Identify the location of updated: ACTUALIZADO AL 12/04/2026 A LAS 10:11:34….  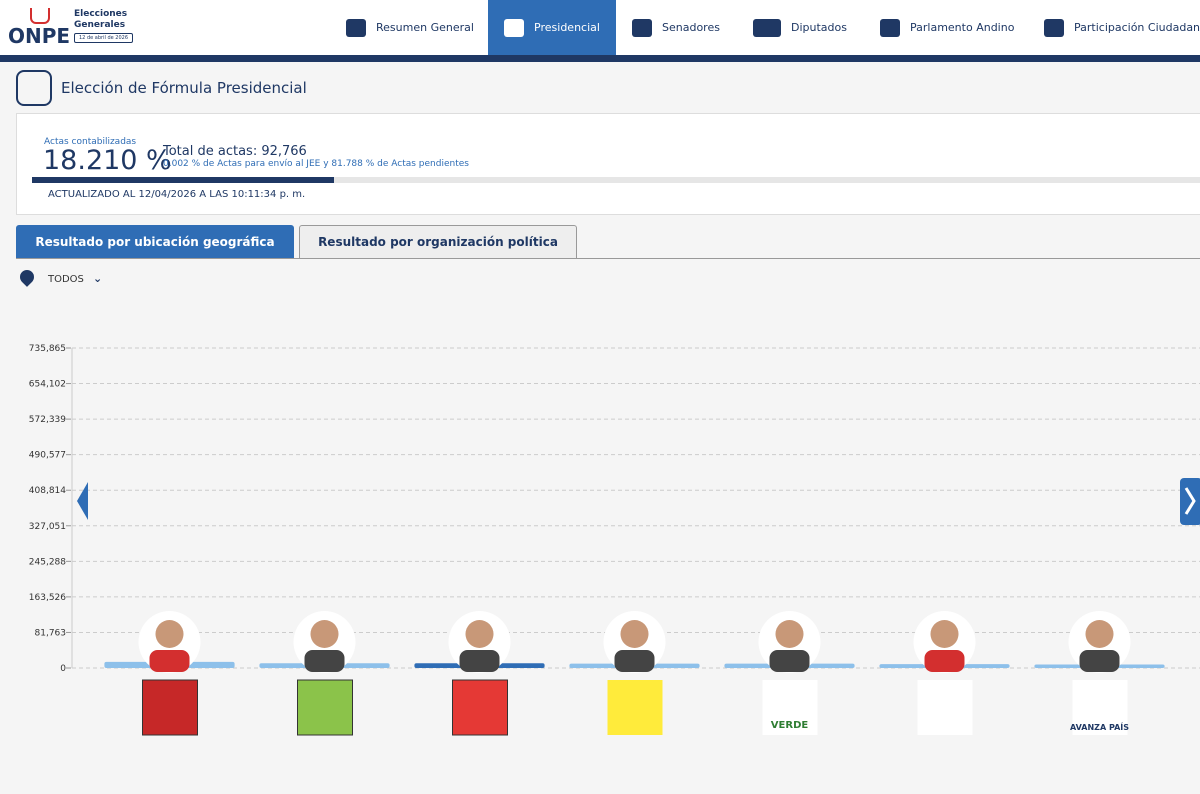
(177, 194).